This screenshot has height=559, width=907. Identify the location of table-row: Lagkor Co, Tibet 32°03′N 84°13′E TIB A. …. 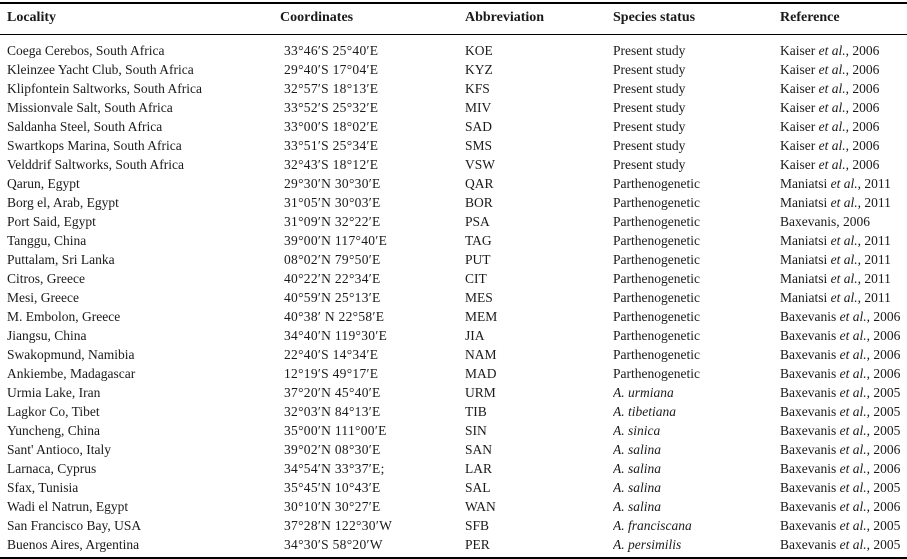
(453, 411).